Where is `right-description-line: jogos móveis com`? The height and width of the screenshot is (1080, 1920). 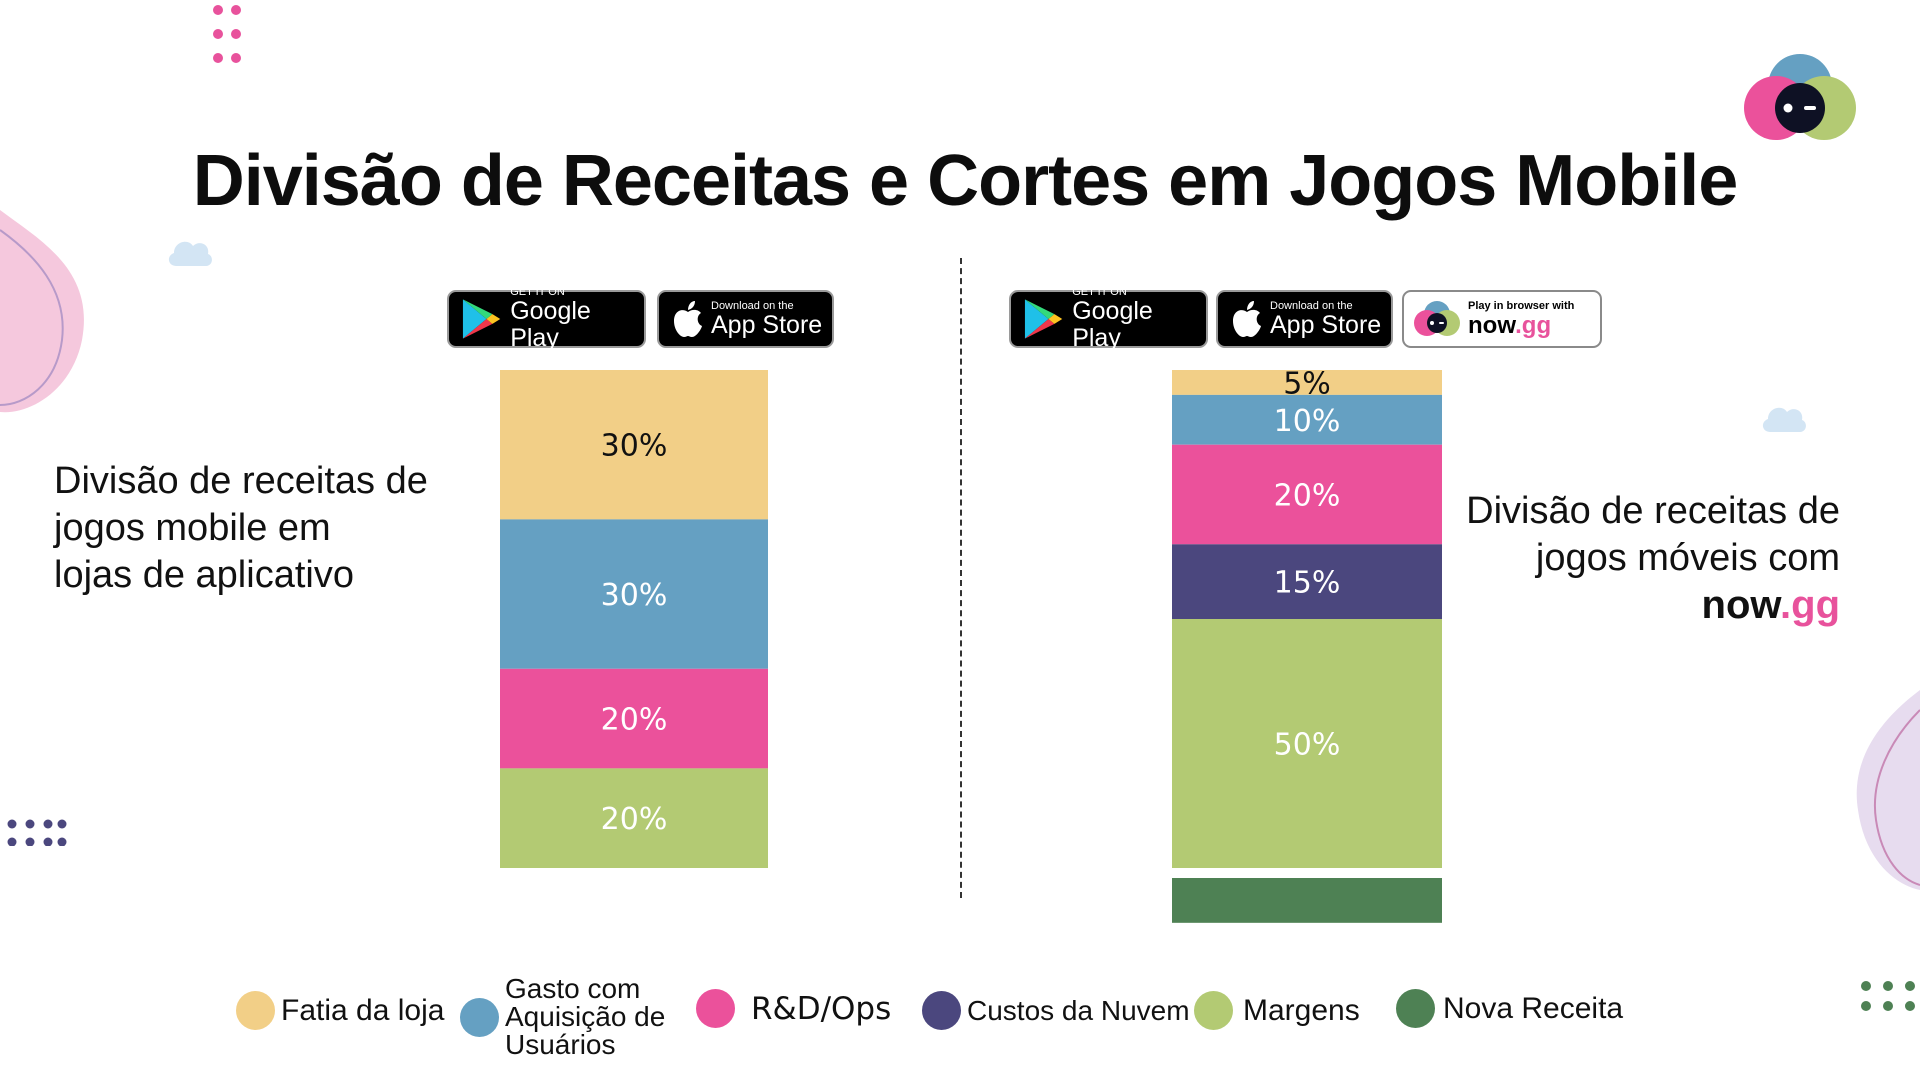
right-description-line: jogos móveis com is located at coordinates (1687, 558).